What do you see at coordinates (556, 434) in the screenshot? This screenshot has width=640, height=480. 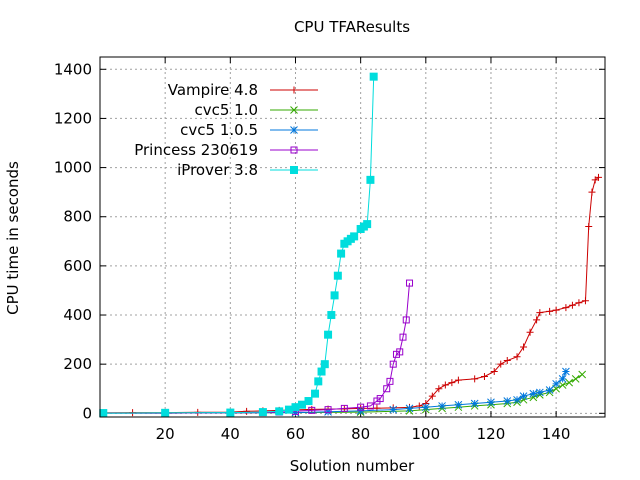 I see `x-tick-label: 140` at bounding box center [556, 434].